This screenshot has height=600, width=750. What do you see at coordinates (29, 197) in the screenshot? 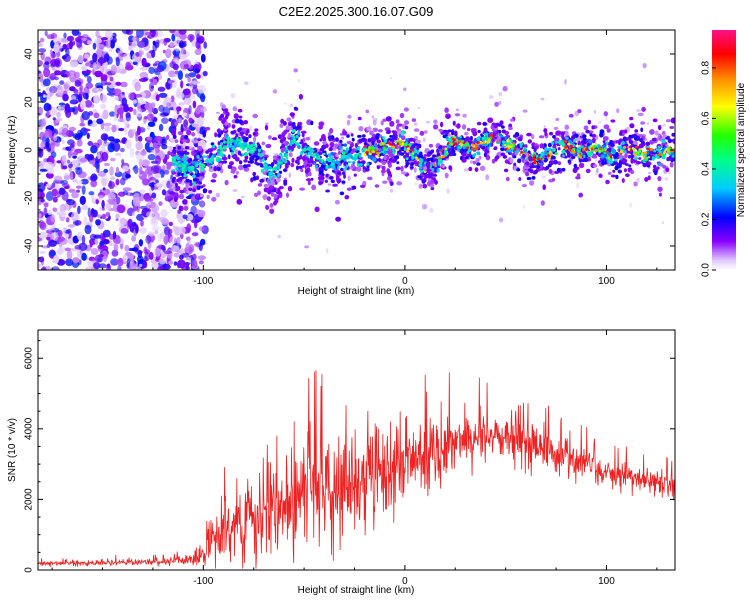
I see `spectrogram-y-tick-label: -20` at bounding box center [29, 197].